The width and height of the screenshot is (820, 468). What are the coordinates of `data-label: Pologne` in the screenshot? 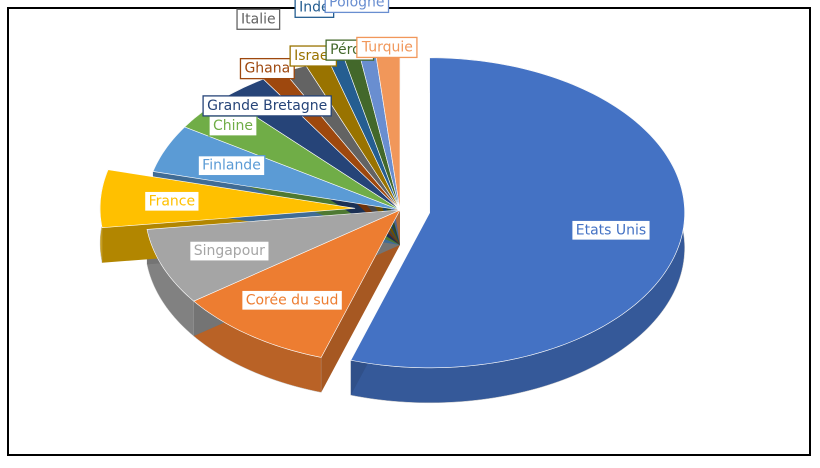 It's located at (357, 7).